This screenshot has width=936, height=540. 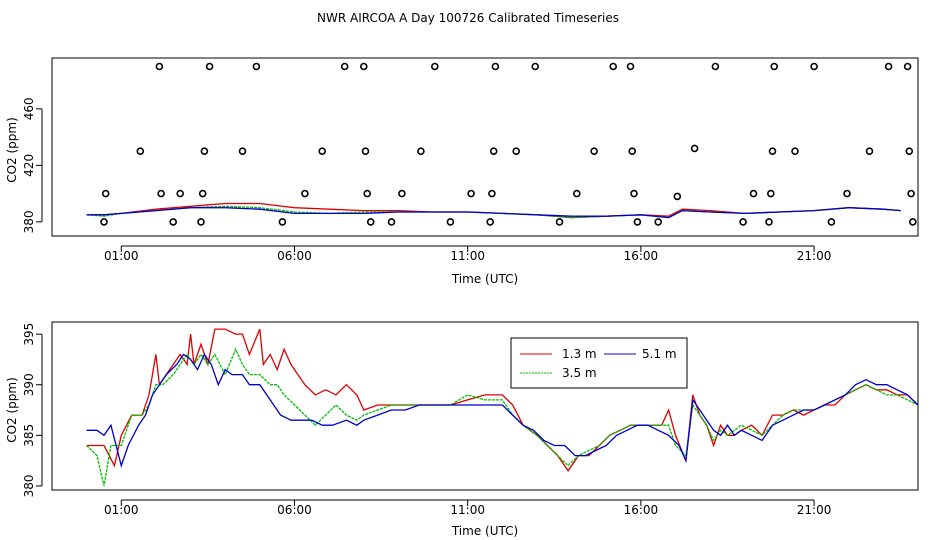 What do you see at coordinates (814, 510) in the screenshot?
I see `bot-x-tick-label: 21:00` at bounding box center [814, 510].